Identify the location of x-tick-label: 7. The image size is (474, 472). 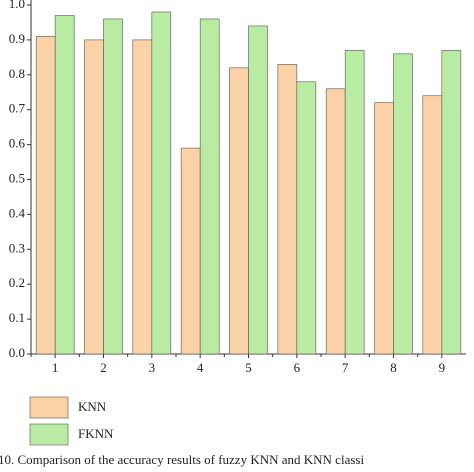
(345, 367).